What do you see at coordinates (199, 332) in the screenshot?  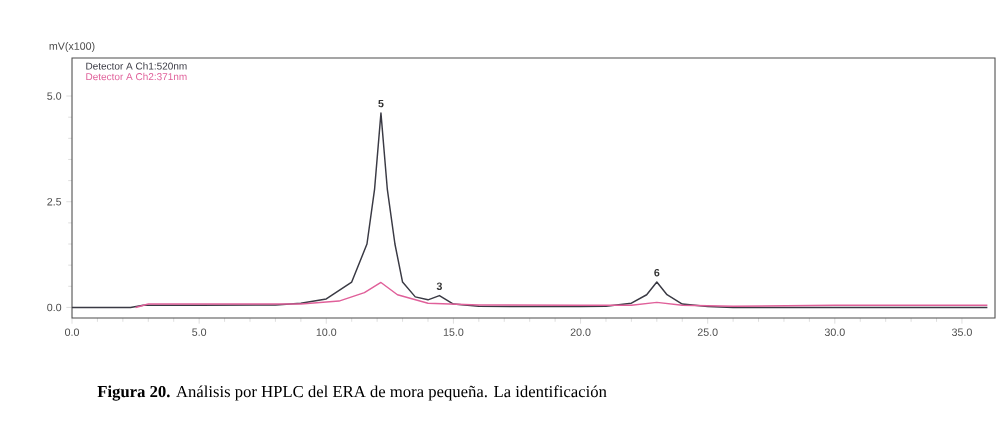 I see `x-tick-label: 5.0` at bounding box center [199, 332].